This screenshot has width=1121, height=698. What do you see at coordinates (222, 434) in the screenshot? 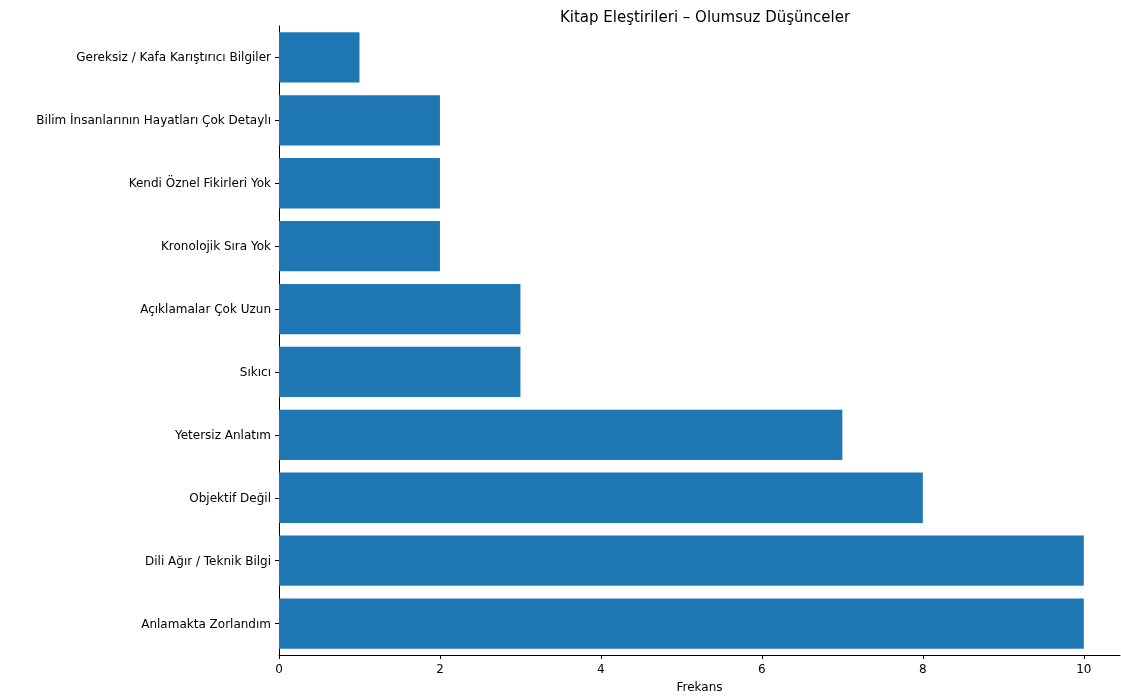
I see `y-tick-label: Yetersiz Anlatım` at bounding box center [222, 434].